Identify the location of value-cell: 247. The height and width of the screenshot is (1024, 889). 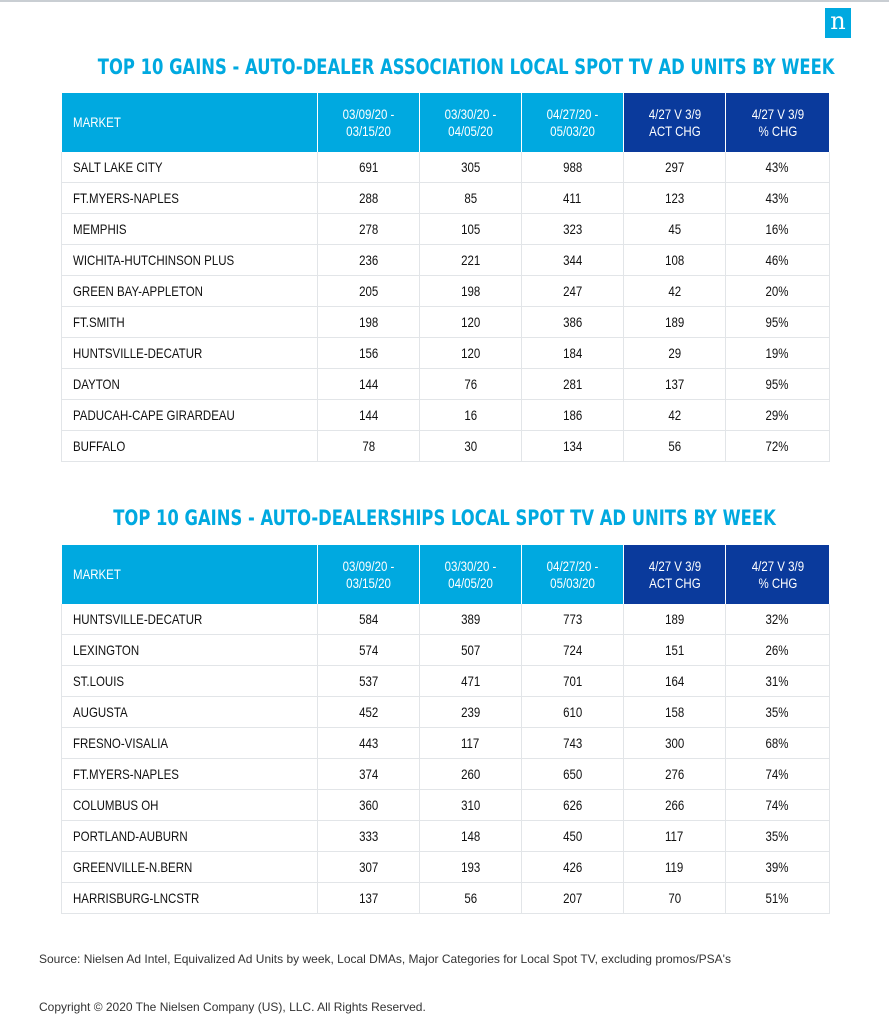
(572, 291).